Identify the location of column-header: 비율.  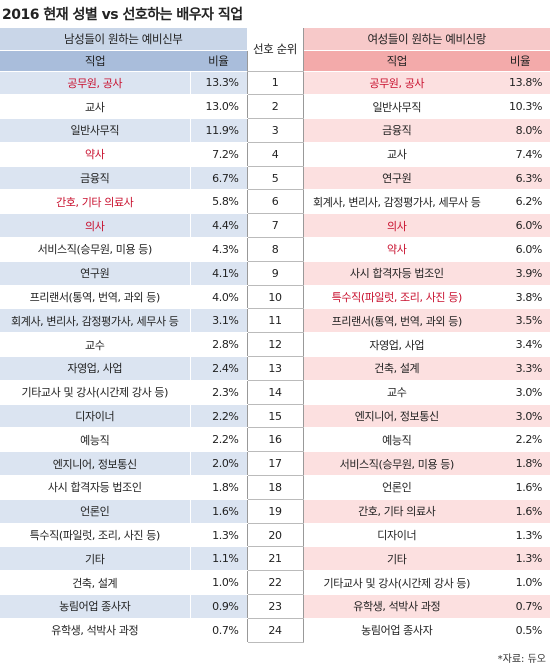
(520, 61).